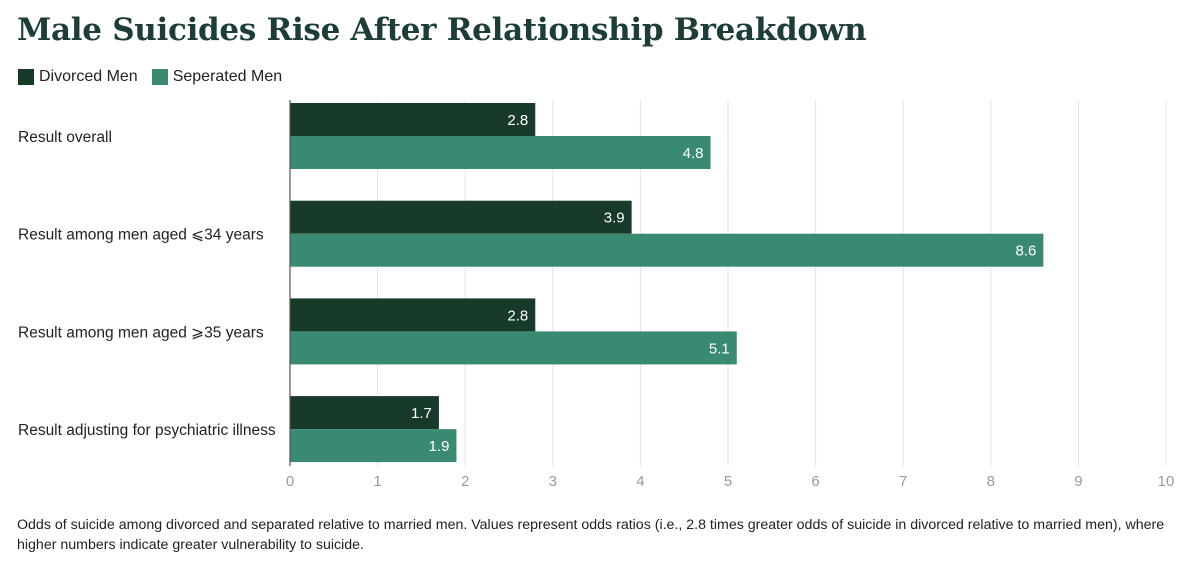 The height and width of the screenshot is (574, 1200). I want to click on x-tick-label-5: 5, so click(728, 481).